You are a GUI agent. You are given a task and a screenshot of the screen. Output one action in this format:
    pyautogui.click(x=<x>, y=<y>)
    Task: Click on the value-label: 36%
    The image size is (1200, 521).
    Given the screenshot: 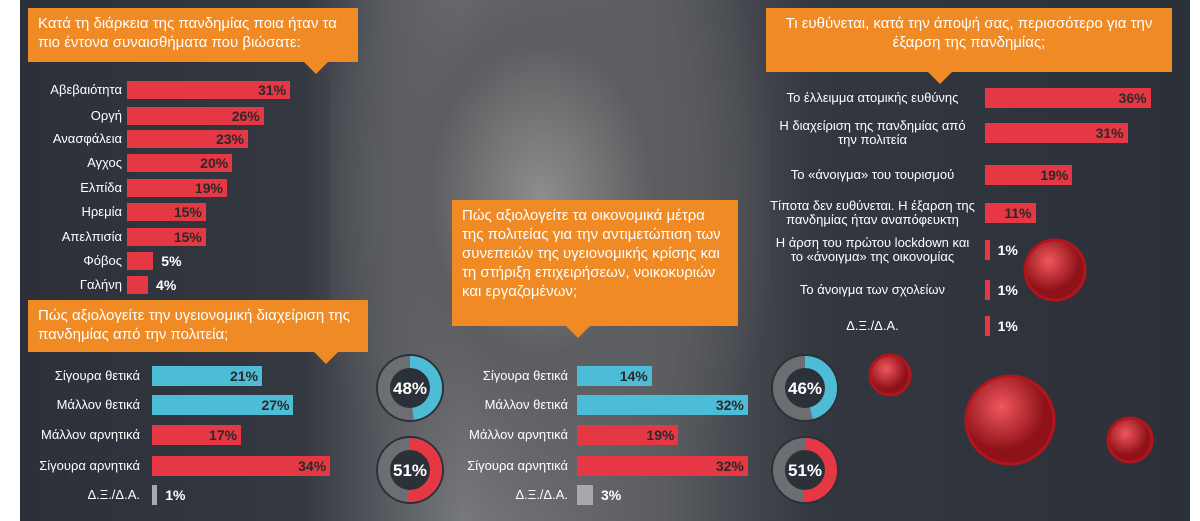 What is the action you would take?
    pyautogui.click(x=1132, y=98)
    